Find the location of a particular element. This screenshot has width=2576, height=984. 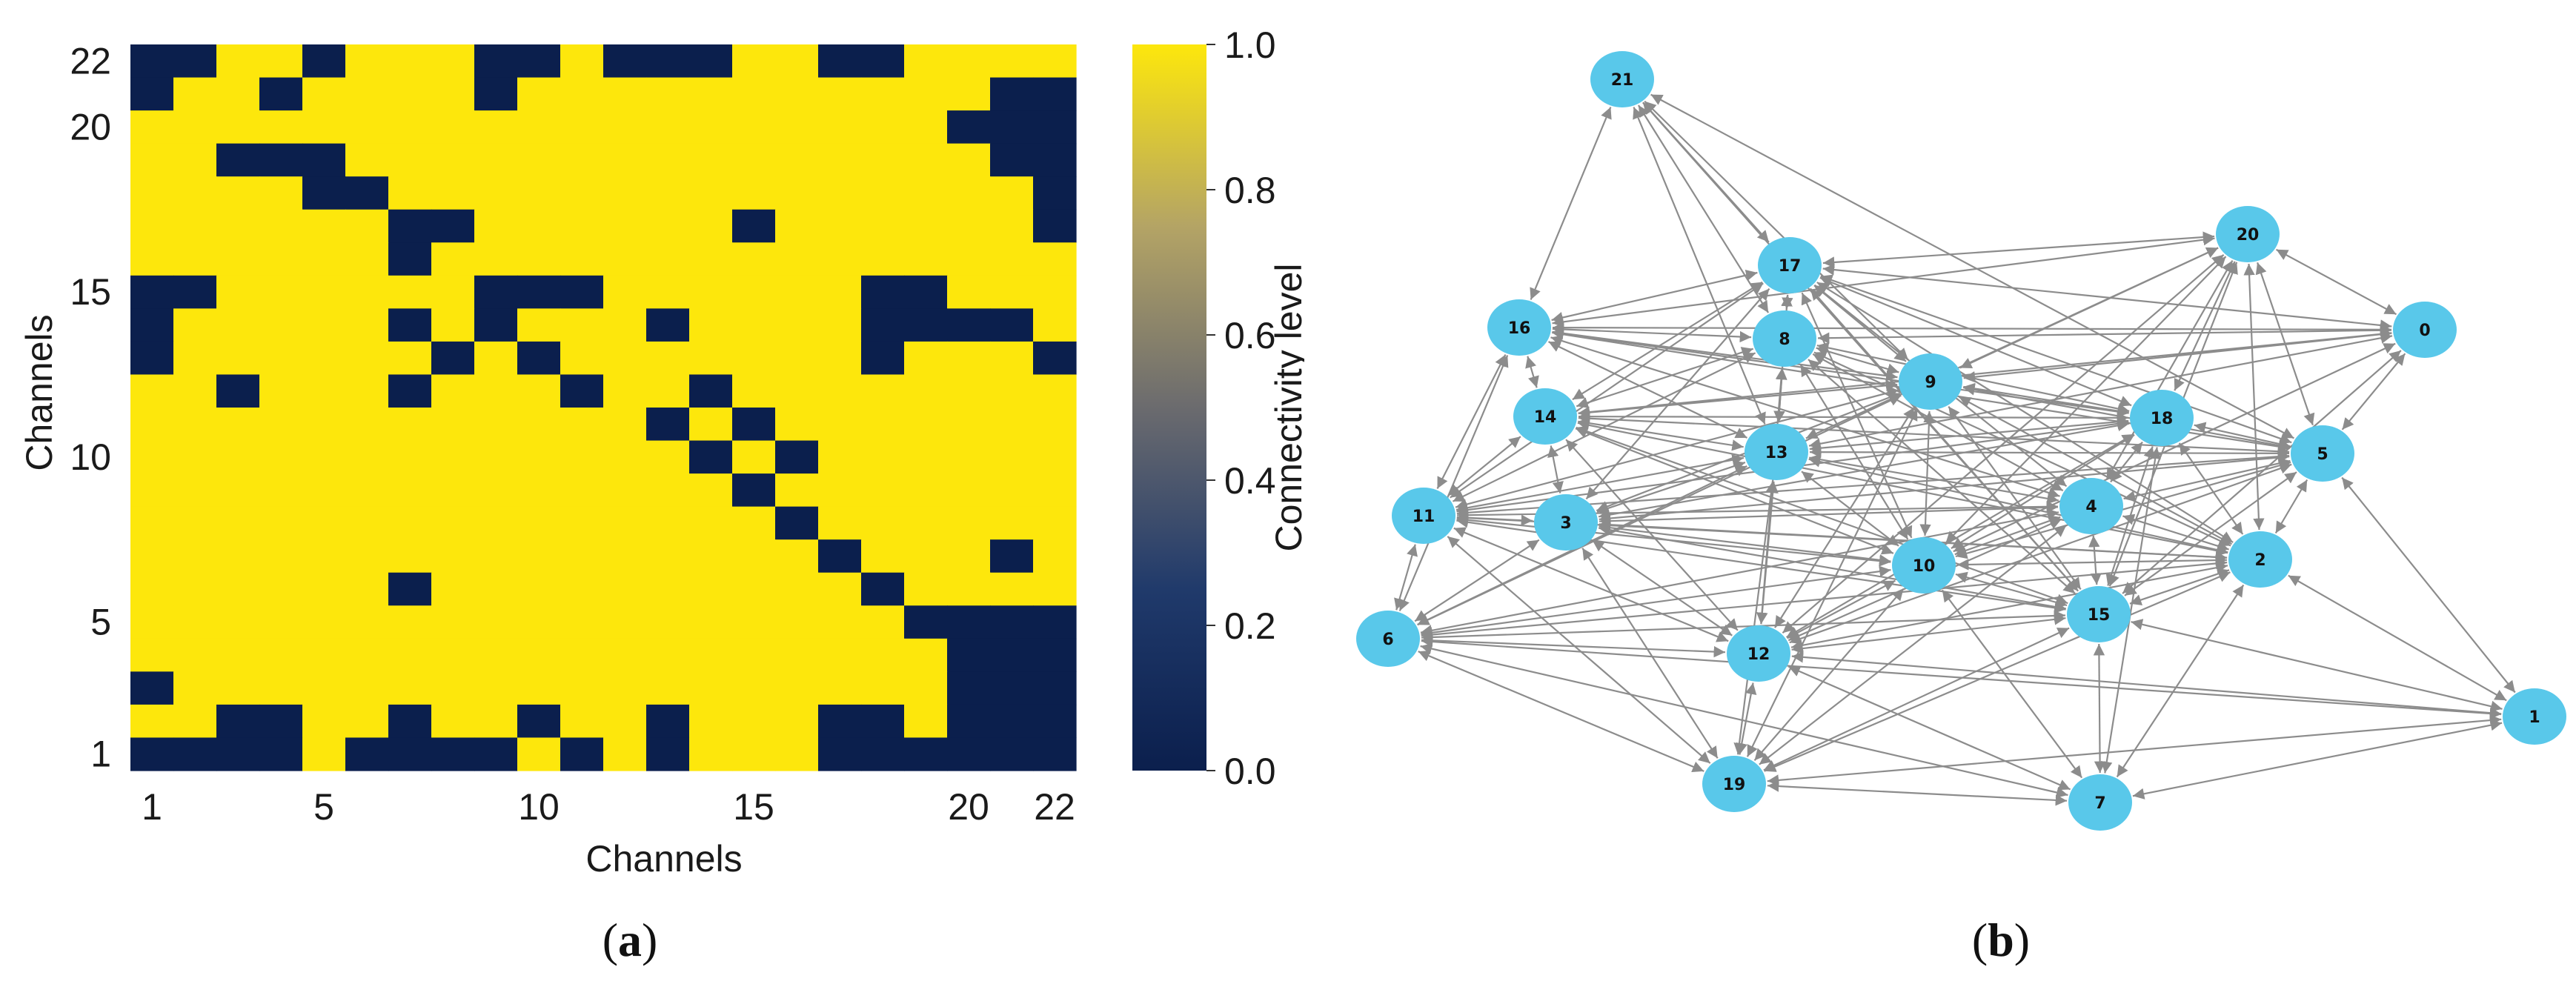

heatmap-cell-r16-c5 is located at coordinates (324, 259).